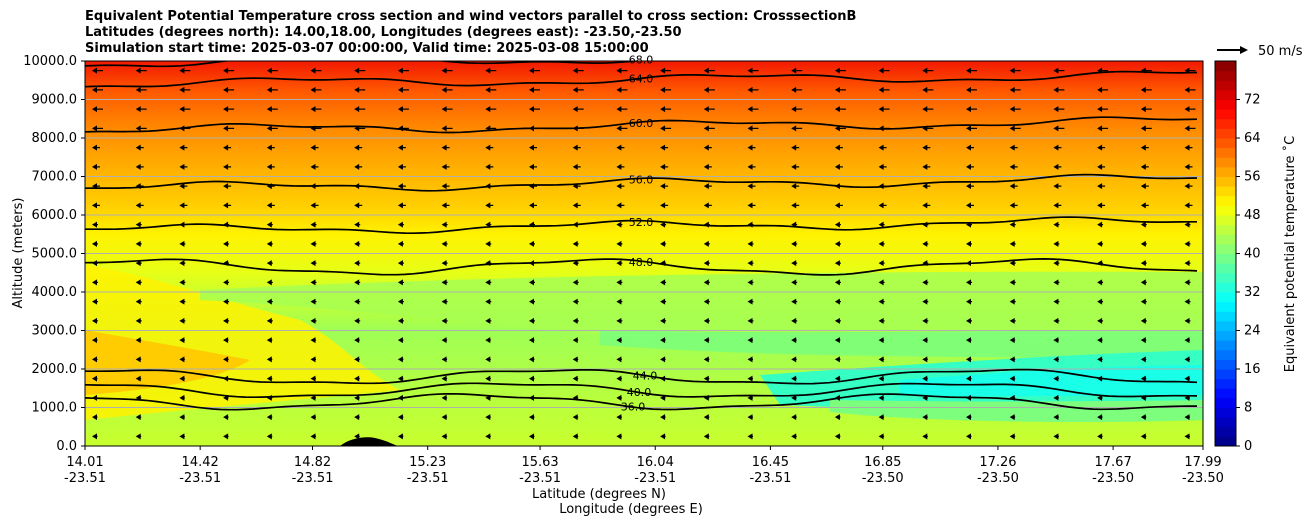 Image resolution: width=1308 pixels, height=526 pixels. Describe the element at coordinates (55, 408) in the screenshot. I see `y-tick-label: 1000.0` at that location.